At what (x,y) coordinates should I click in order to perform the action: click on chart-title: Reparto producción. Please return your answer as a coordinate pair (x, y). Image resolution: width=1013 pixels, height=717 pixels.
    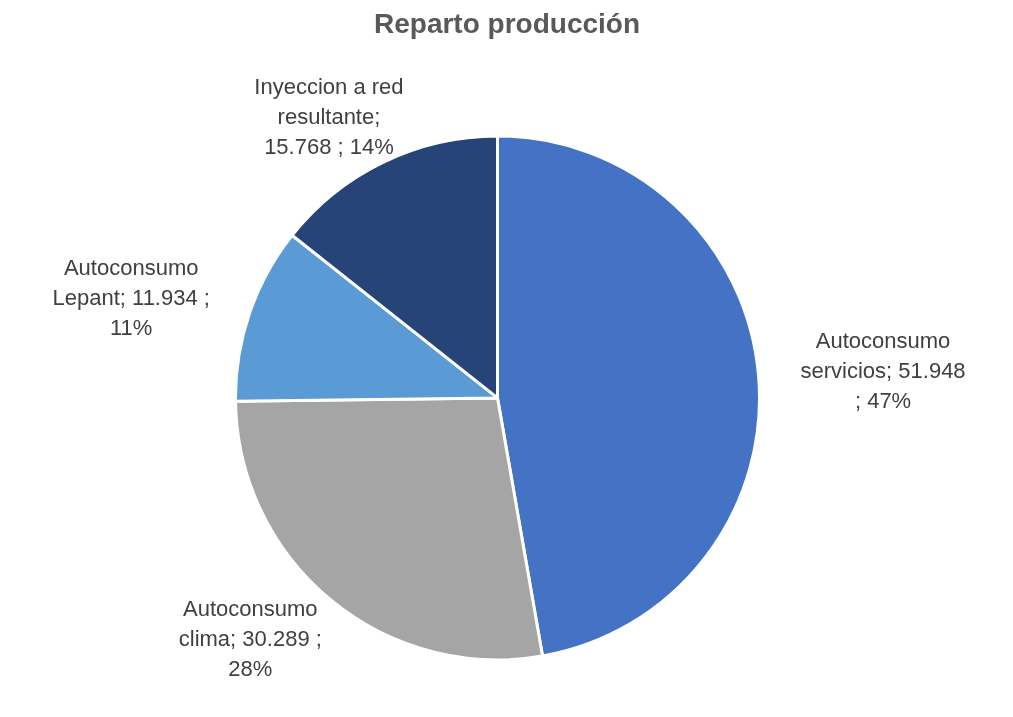
    Looking at the image, I should click on (507, 23).